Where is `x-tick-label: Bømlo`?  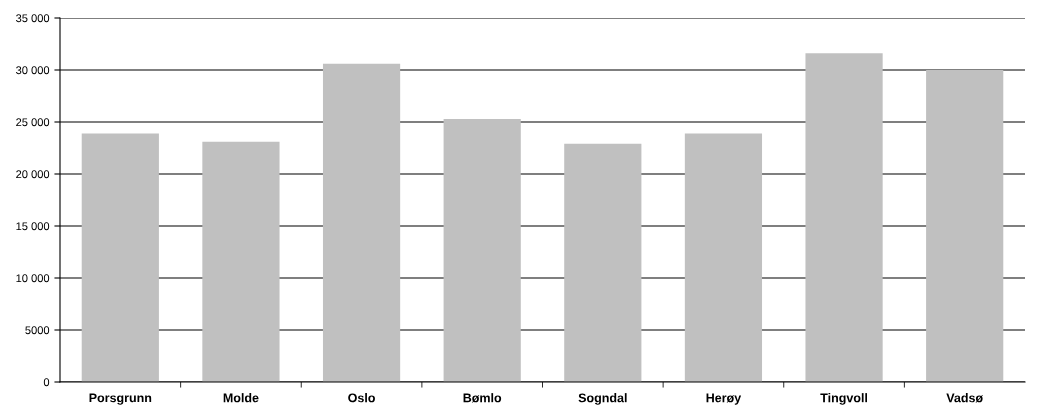 x-tick-label: Bømlo is located at coordinates (482, 398).